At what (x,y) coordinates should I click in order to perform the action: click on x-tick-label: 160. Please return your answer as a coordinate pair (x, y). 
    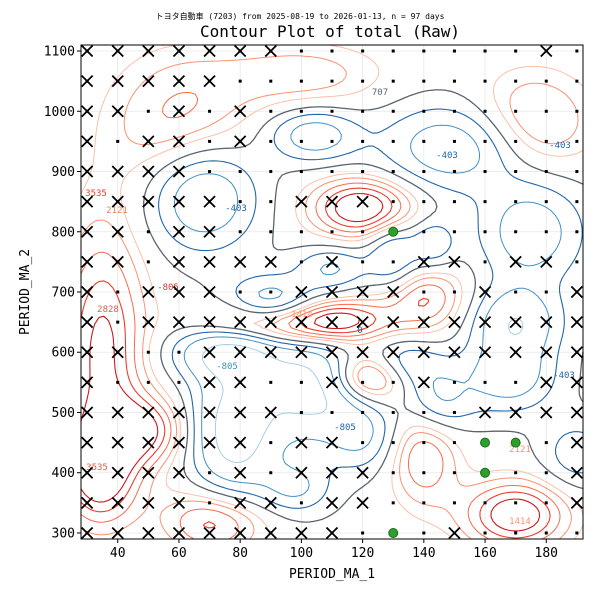
    Looking at the image, I should click on (484, 553).